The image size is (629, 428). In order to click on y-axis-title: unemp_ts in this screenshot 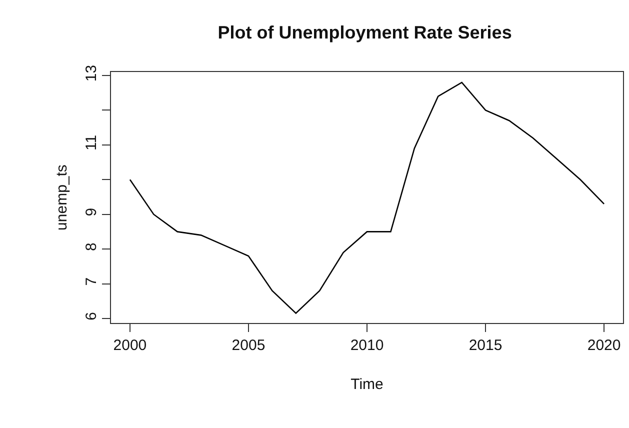, I will do `click(61, 197)`.